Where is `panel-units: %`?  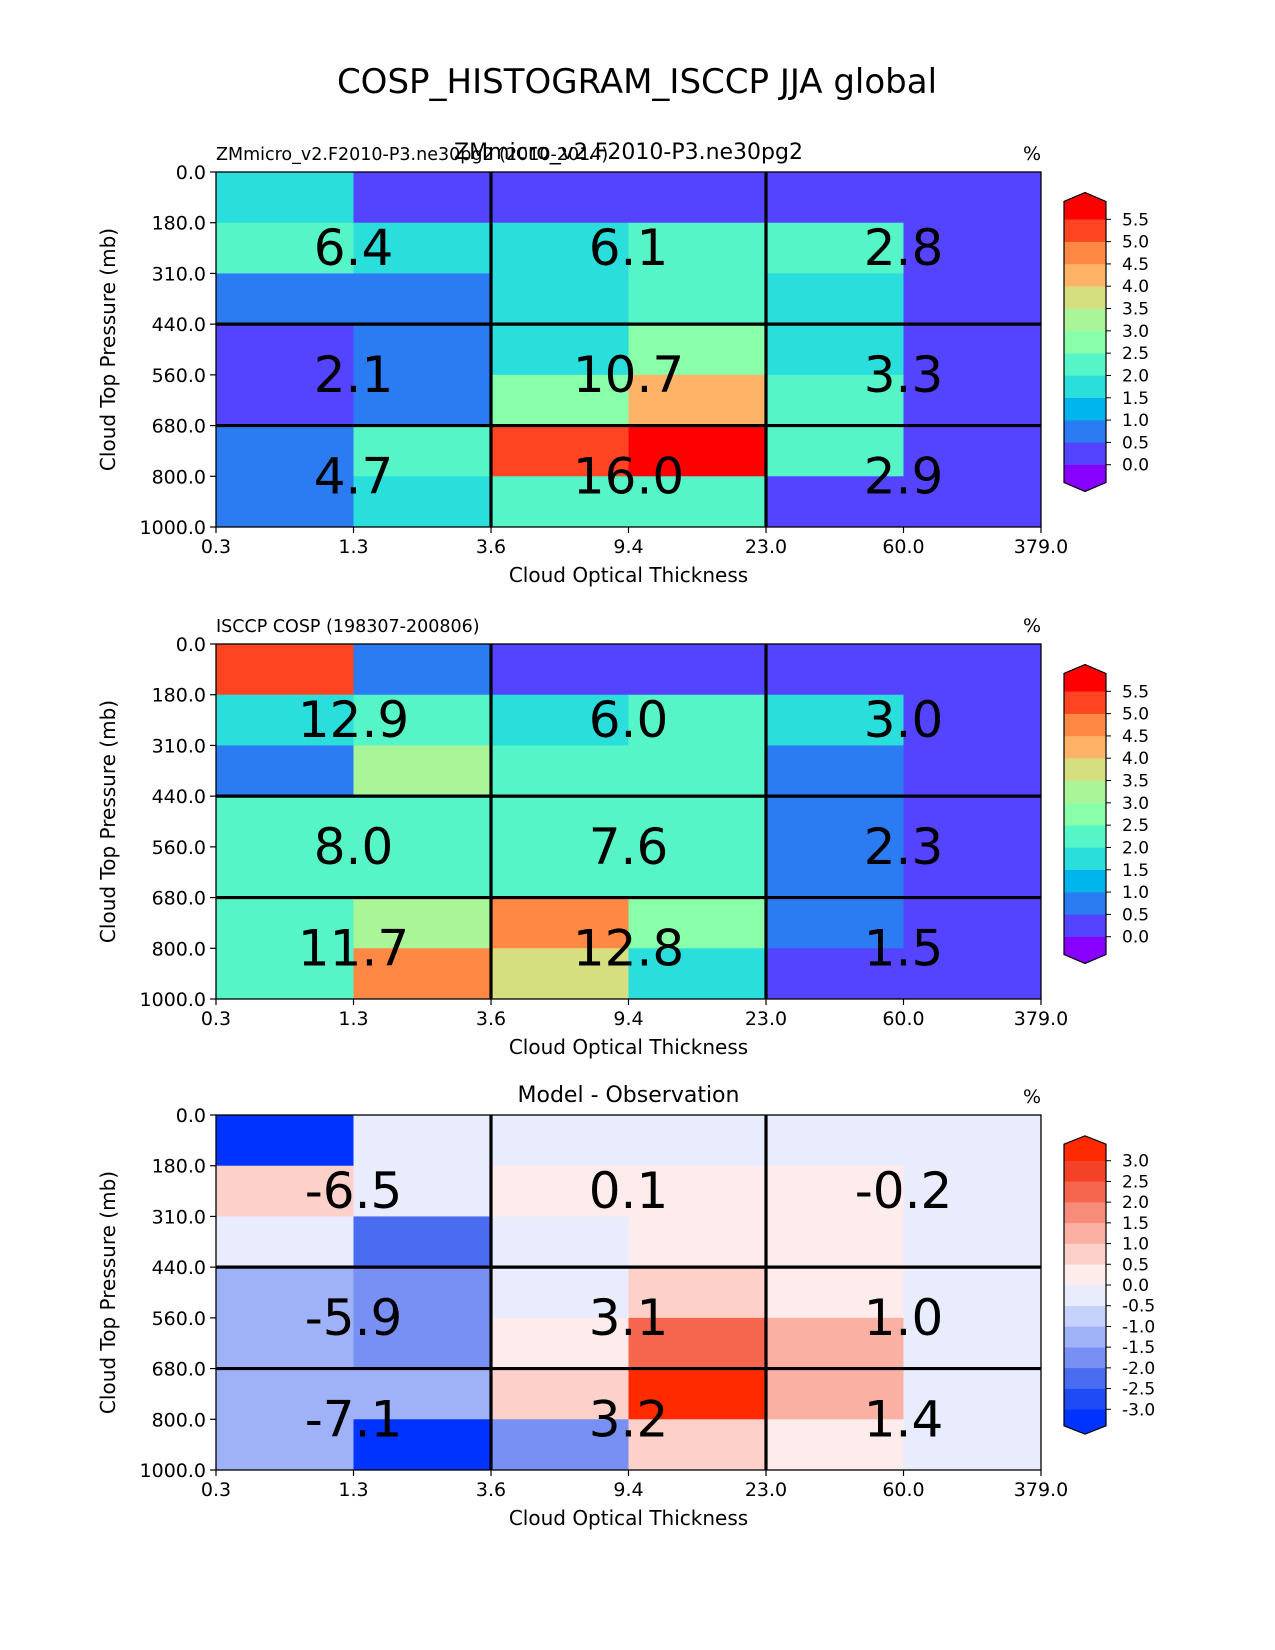
panel-units: % is located at coordinates (1032, 1097).